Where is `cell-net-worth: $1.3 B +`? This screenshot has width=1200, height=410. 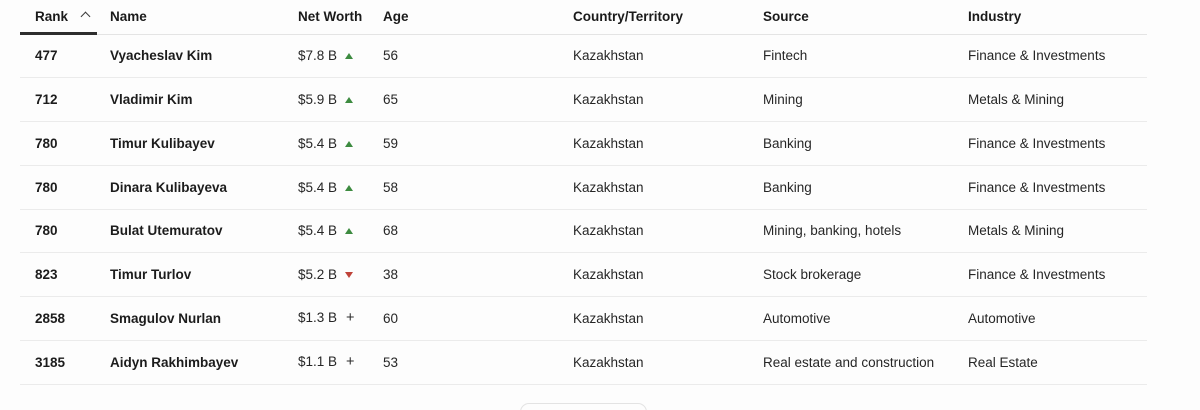 cell-net-worth: $1.3 B + is located at coordinates (340, 318).